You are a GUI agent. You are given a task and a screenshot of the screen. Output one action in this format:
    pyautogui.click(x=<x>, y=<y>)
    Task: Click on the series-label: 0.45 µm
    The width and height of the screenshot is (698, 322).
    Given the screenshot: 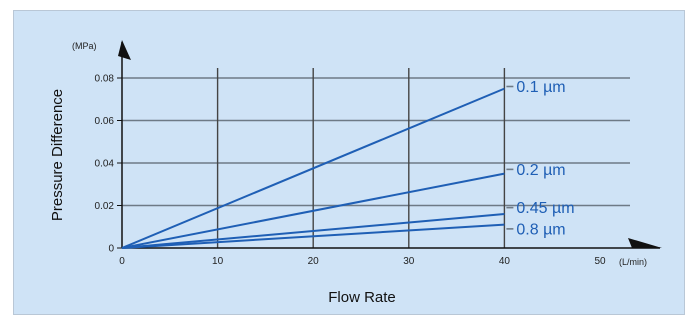 What is the action you would take?
    pyautogui.click(x=545, y=208)
    